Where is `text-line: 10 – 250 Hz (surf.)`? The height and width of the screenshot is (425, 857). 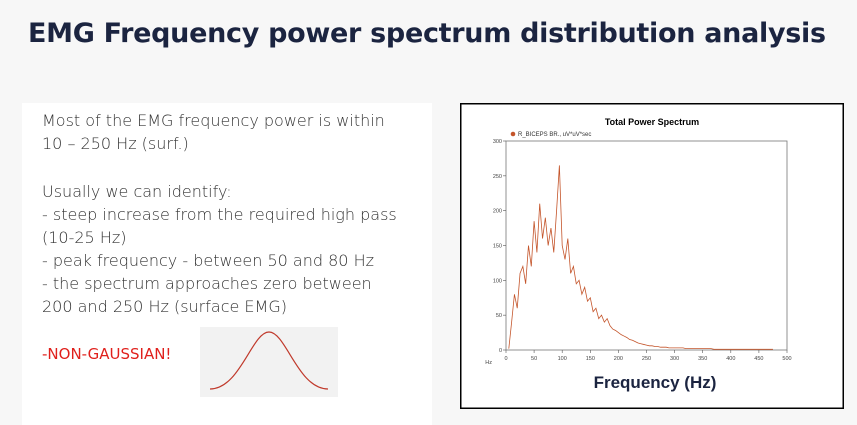
text-line: 10 – 250 Hz (surf.) is located at coordinates (115, 143).